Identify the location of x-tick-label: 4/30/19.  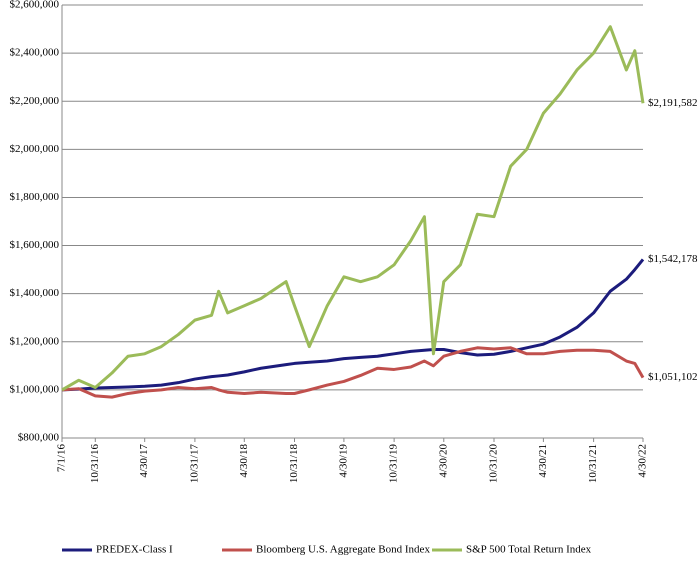
(343, 461).